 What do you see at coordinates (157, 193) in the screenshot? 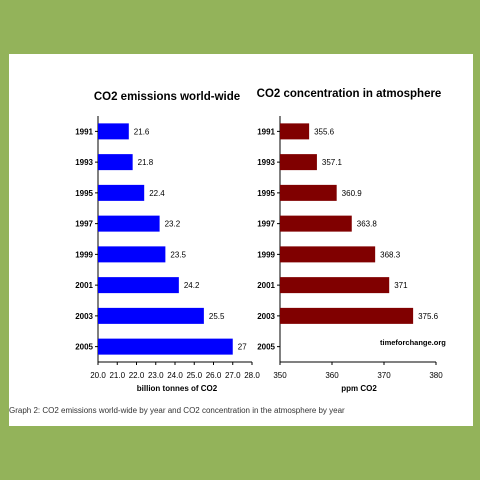
I see `emissions-data-label: 22.4` at bounding box center [157, 193].